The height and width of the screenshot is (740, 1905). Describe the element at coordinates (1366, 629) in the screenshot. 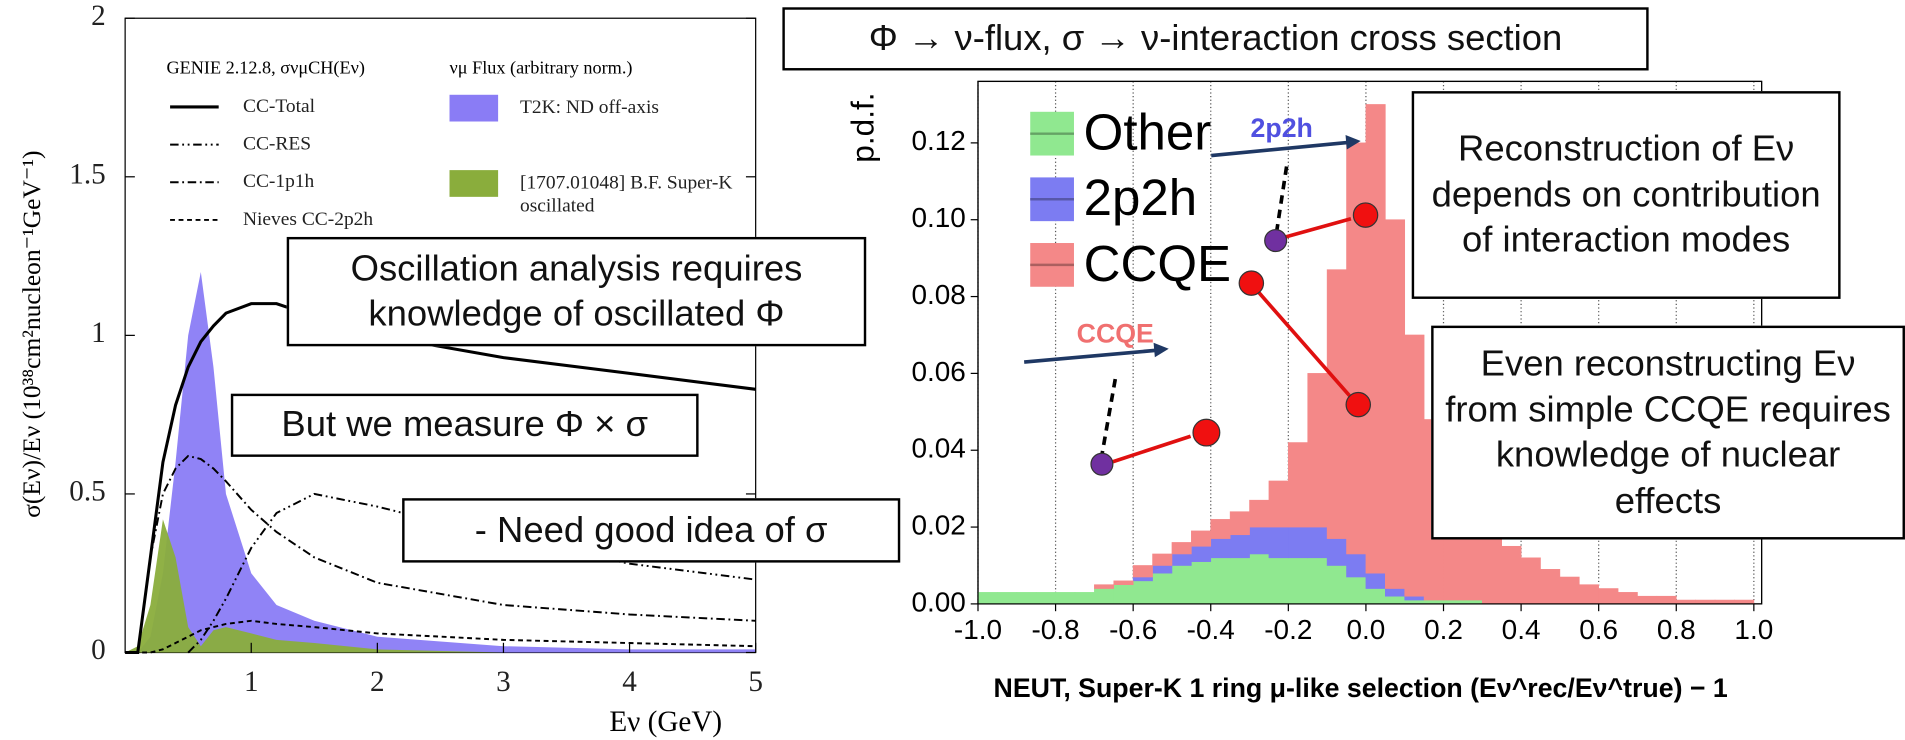

I see `x-tick-label: 0.0` at that location.